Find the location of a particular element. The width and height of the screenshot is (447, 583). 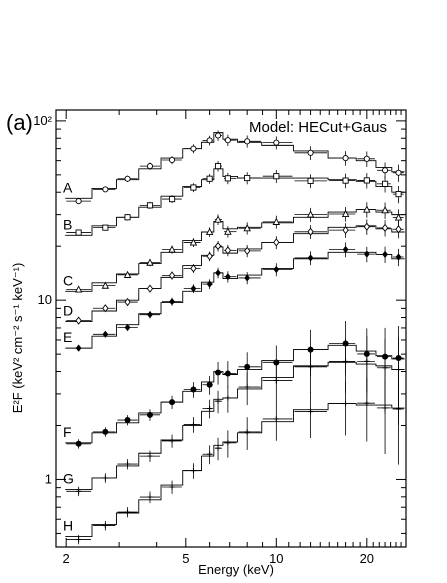

series-A: A is located at coordinates (234, 167).